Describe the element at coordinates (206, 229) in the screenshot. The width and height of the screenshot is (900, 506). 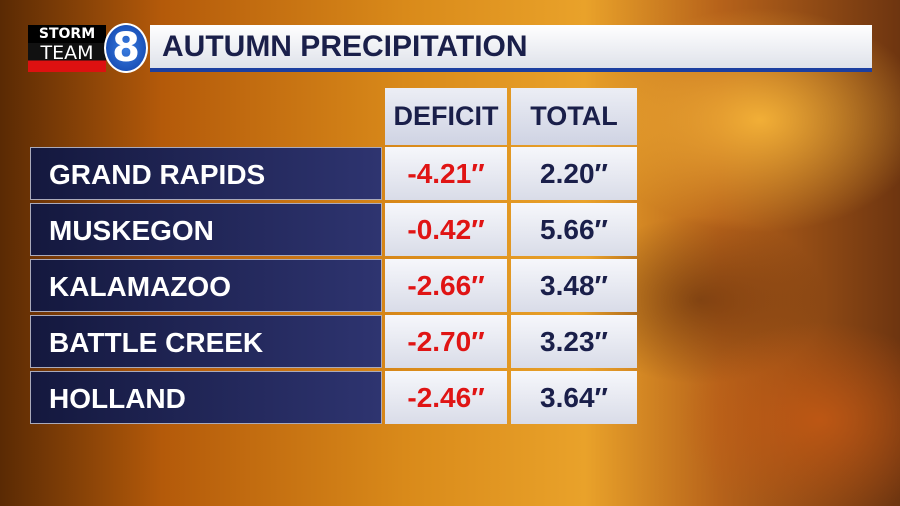
I see `city-name: MUSKEGON` at that location.